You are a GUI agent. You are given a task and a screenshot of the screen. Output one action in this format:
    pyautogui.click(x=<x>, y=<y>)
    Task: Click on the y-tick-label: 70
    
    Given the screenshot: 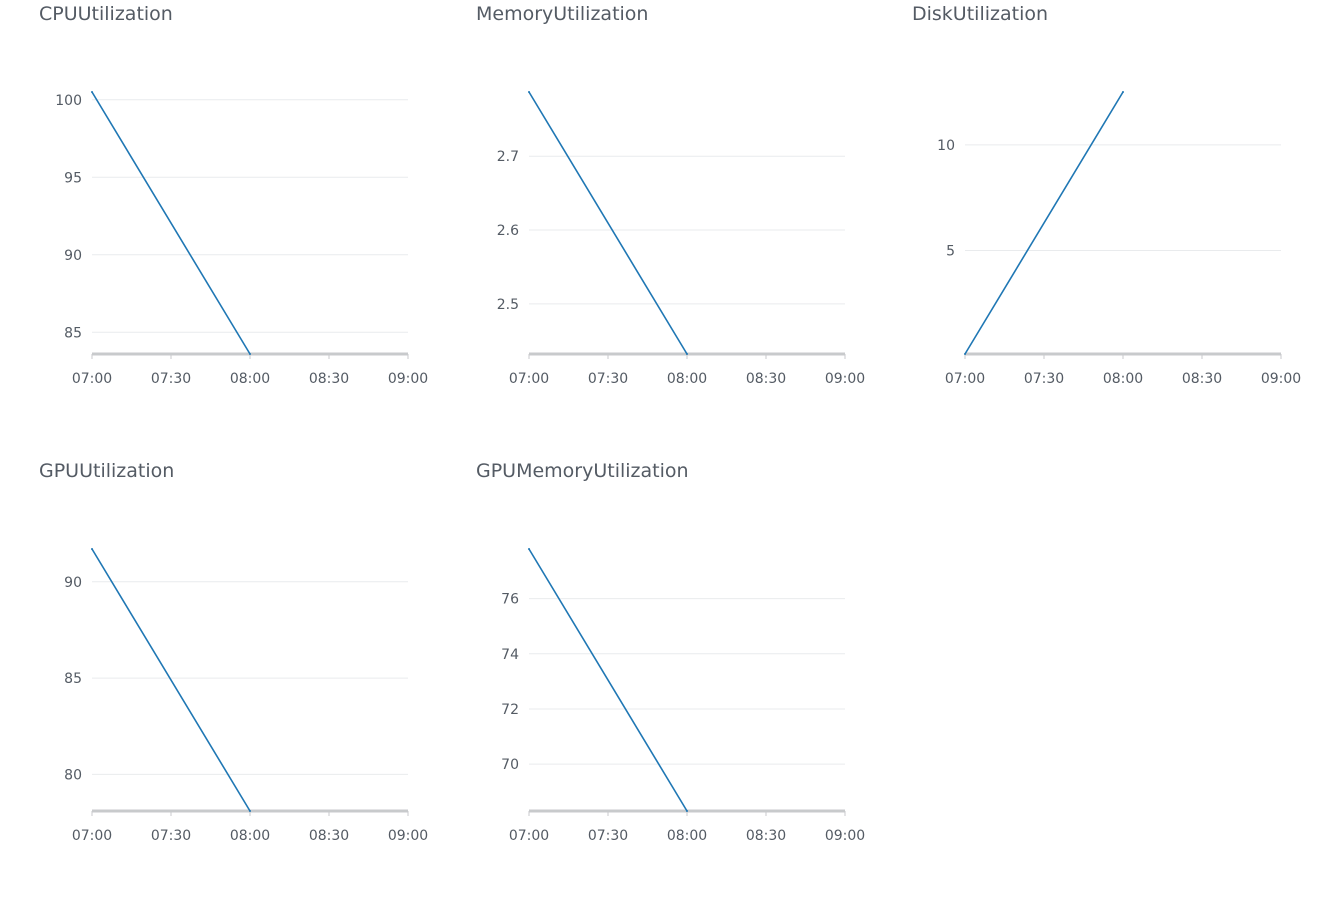 What is the action you would take?
    pyautogui.click(x=510, y=765)
    